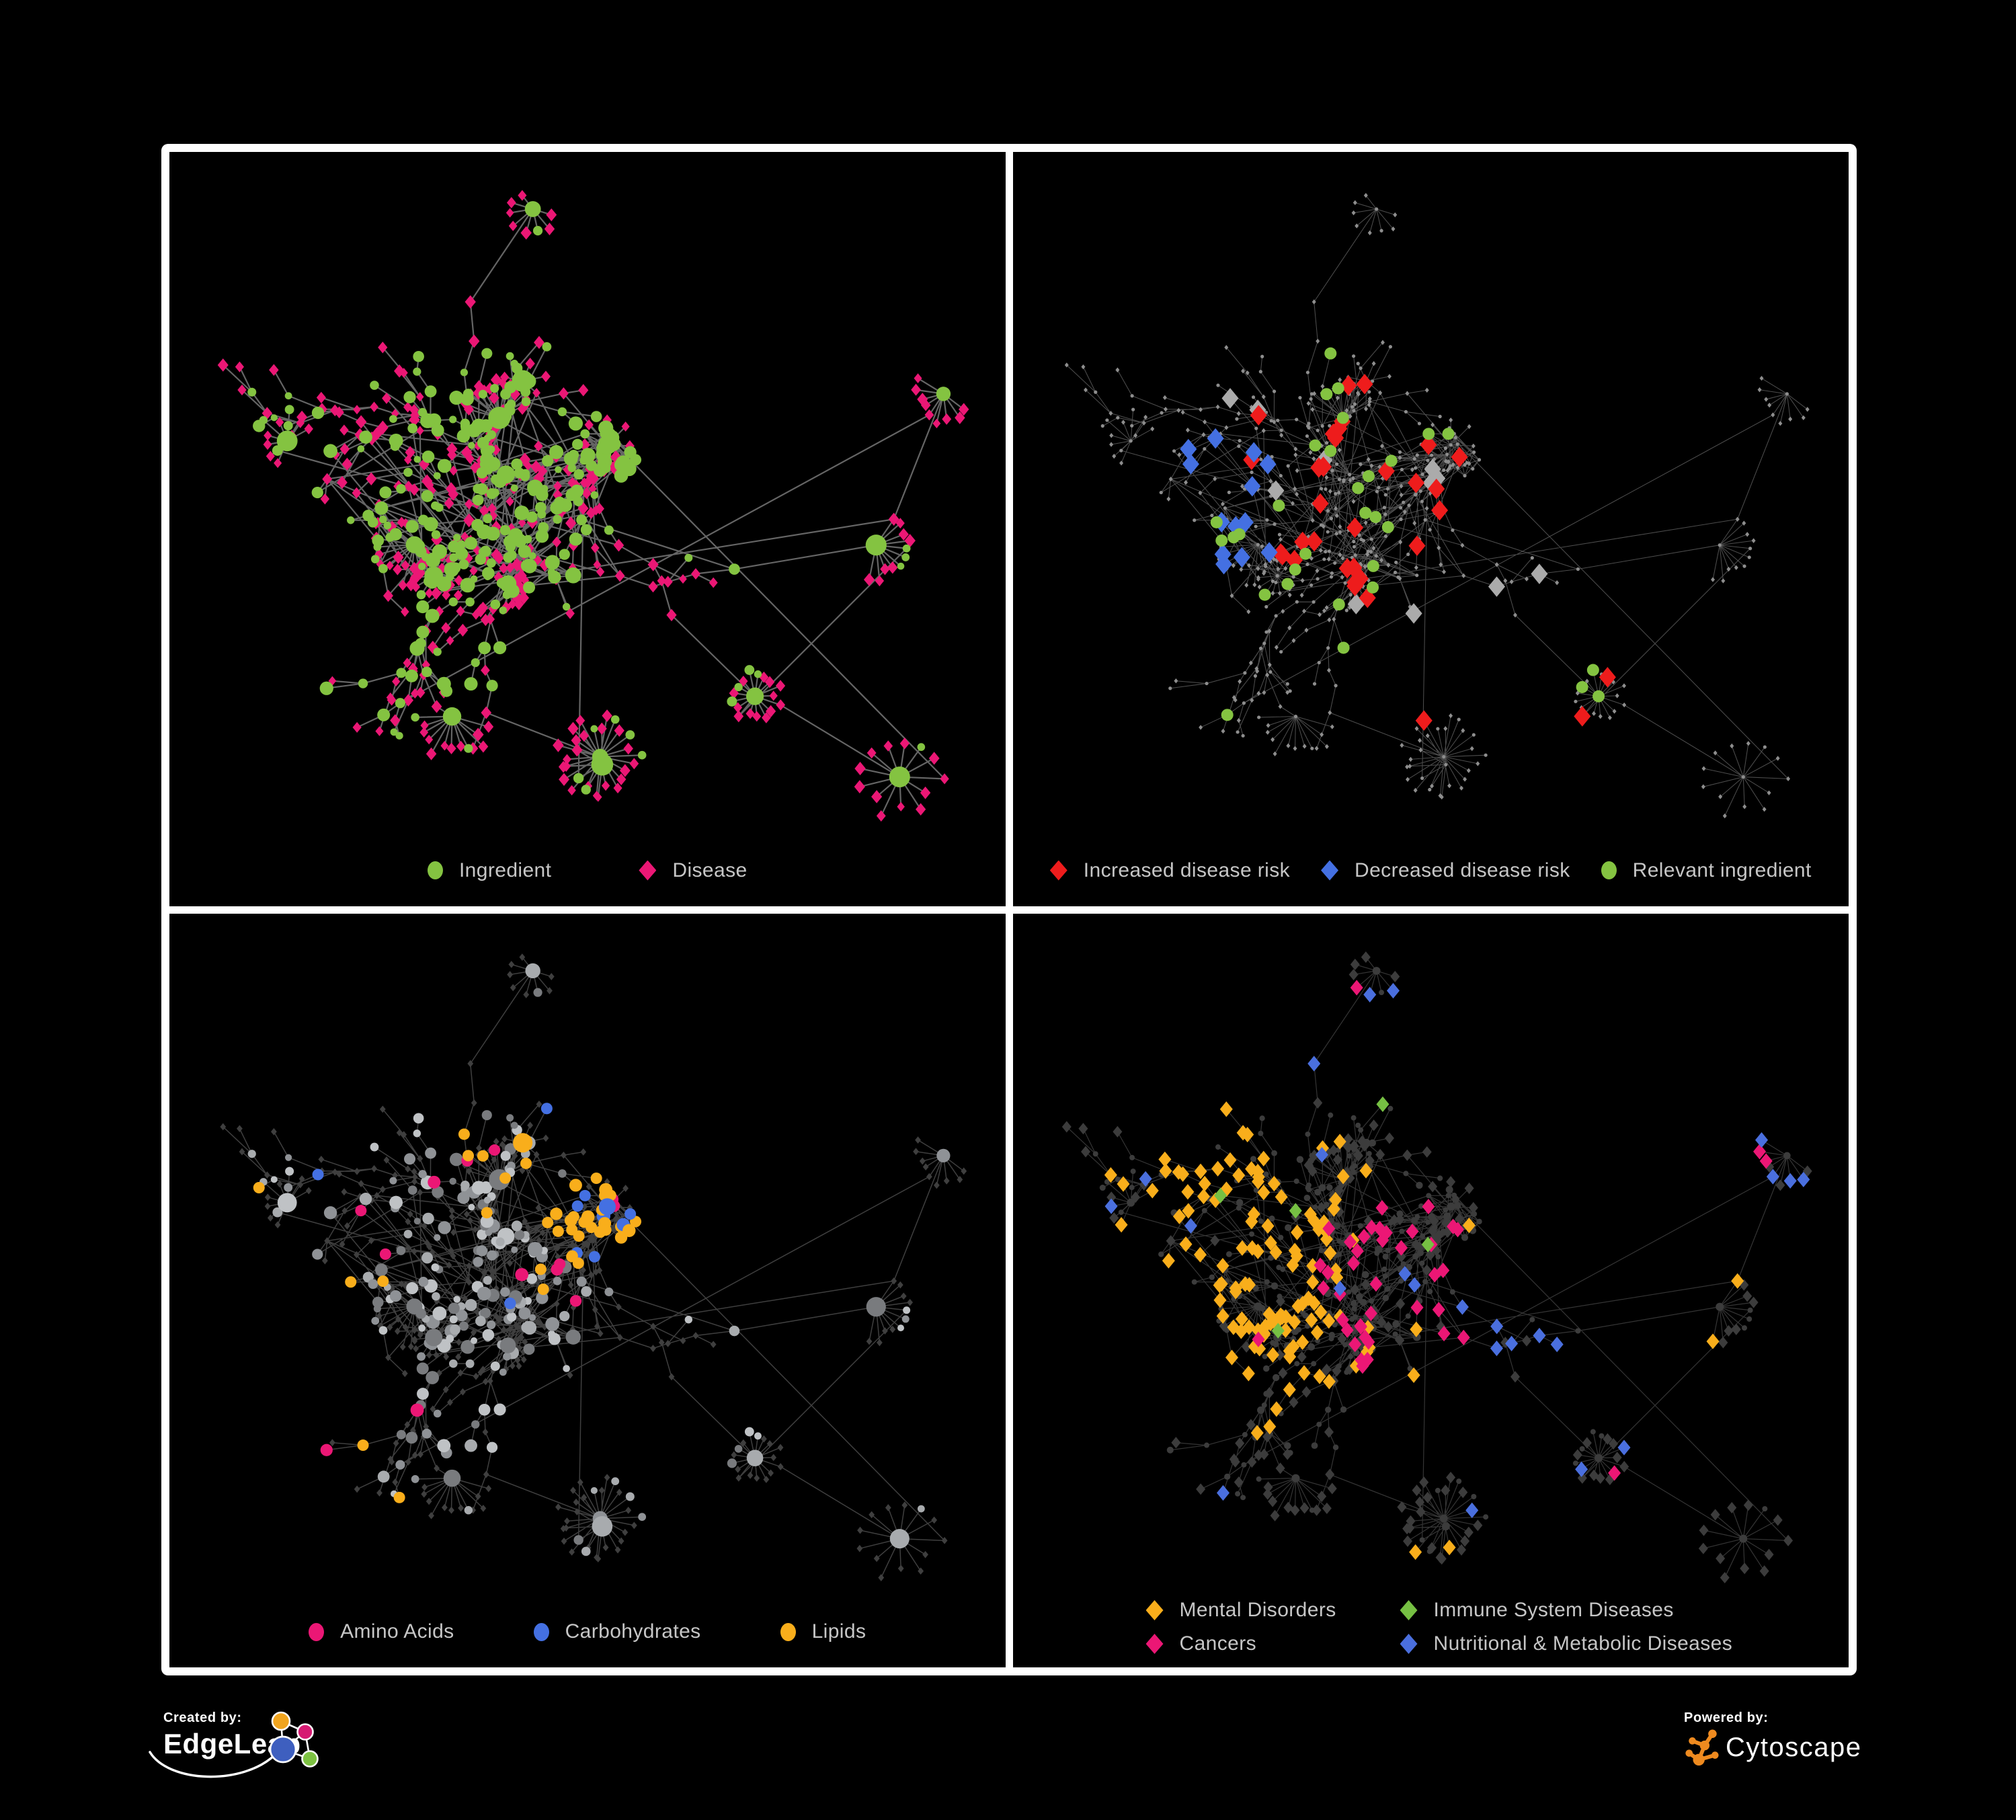 Image resolution: width=2016 pixels, height=1820 pixels. What do you see at coordinates (1702, 1747) in the screenshot?
I see `cytoscape-logo-icon` at bounding box center [1702, 1747].